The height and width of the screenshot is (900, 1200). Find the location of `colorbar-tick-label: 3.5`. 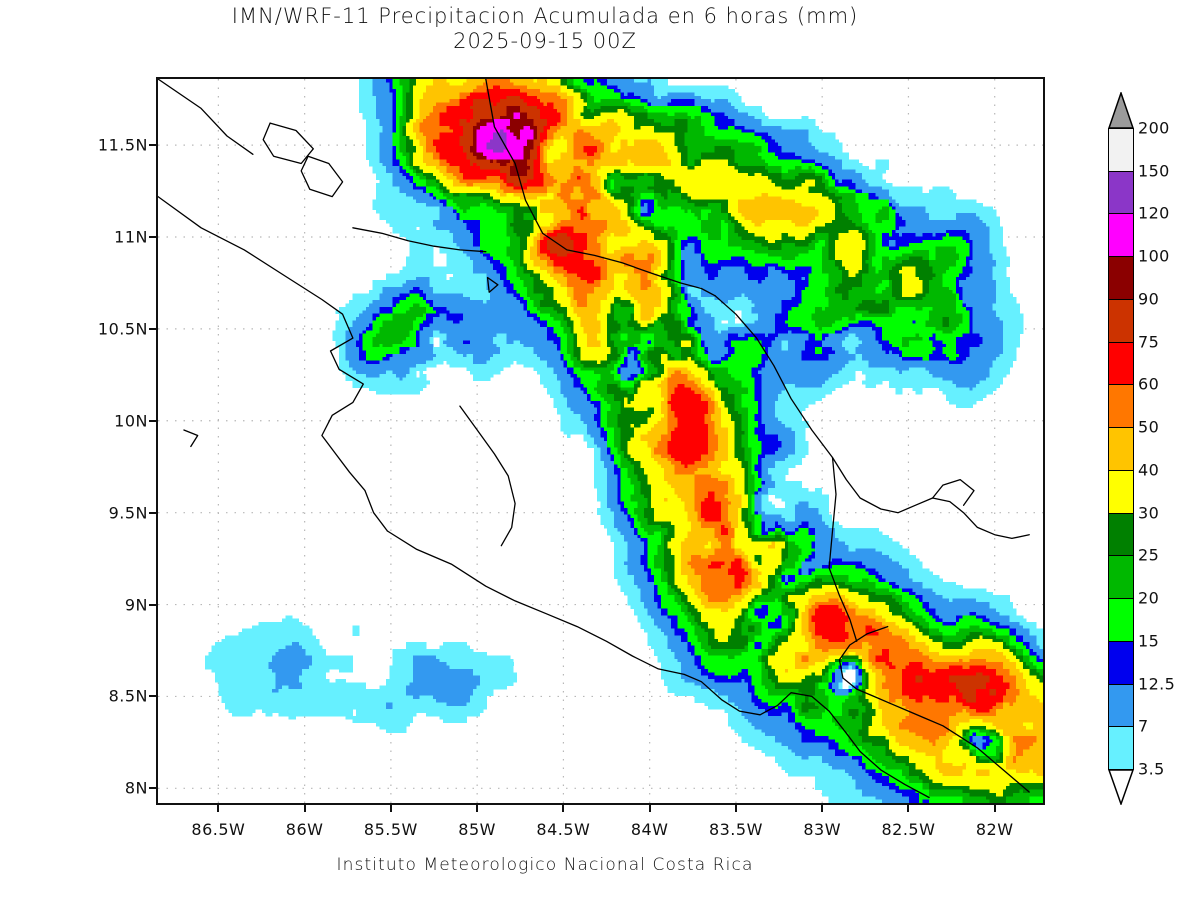

colorbar-tick-label: 3.5 is located at coordinates (1151, 769).